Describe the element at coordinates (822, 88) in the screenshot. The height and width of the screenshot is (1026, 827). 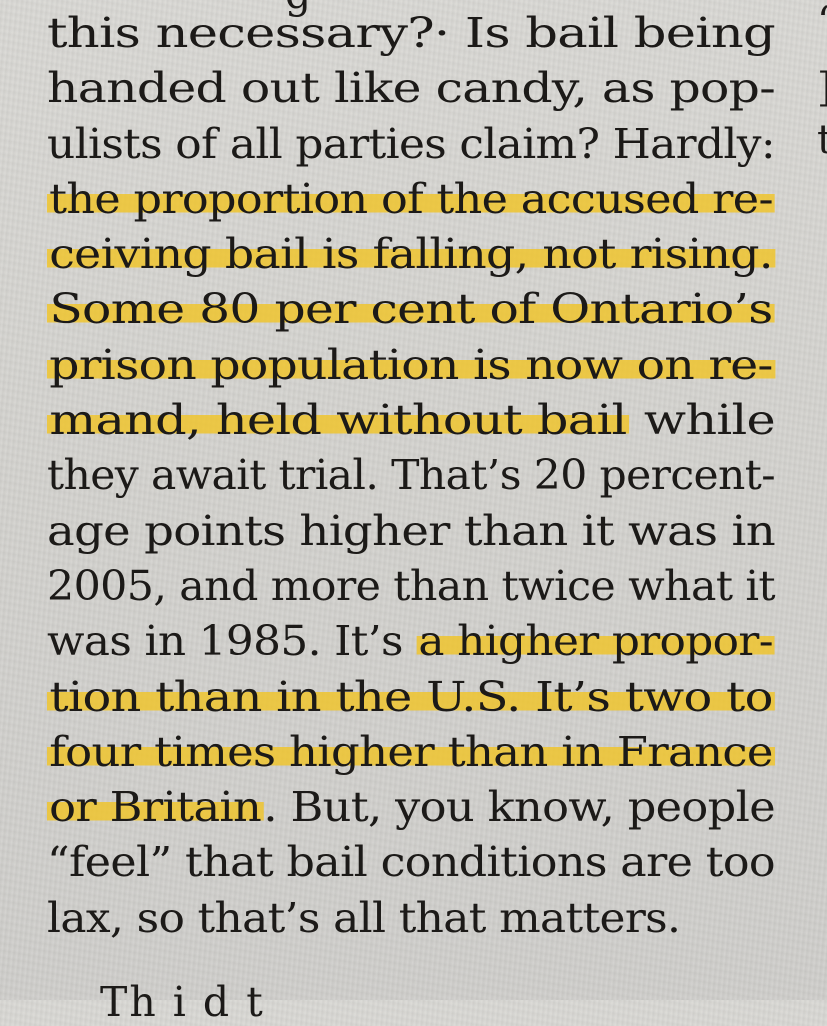
I see `adjacent-column-fragment: ]` at that location.